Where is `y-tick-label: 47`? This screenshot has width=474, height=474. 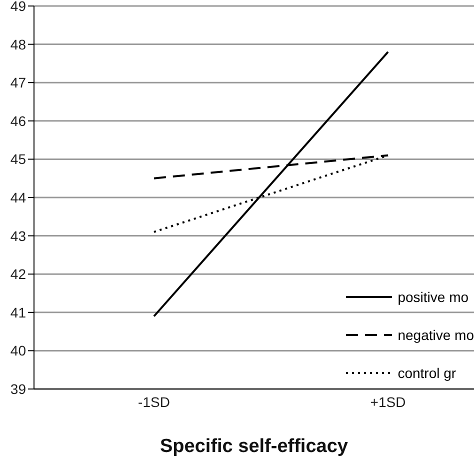 y-tick-label: 47 is located at coordinates (18, 82).